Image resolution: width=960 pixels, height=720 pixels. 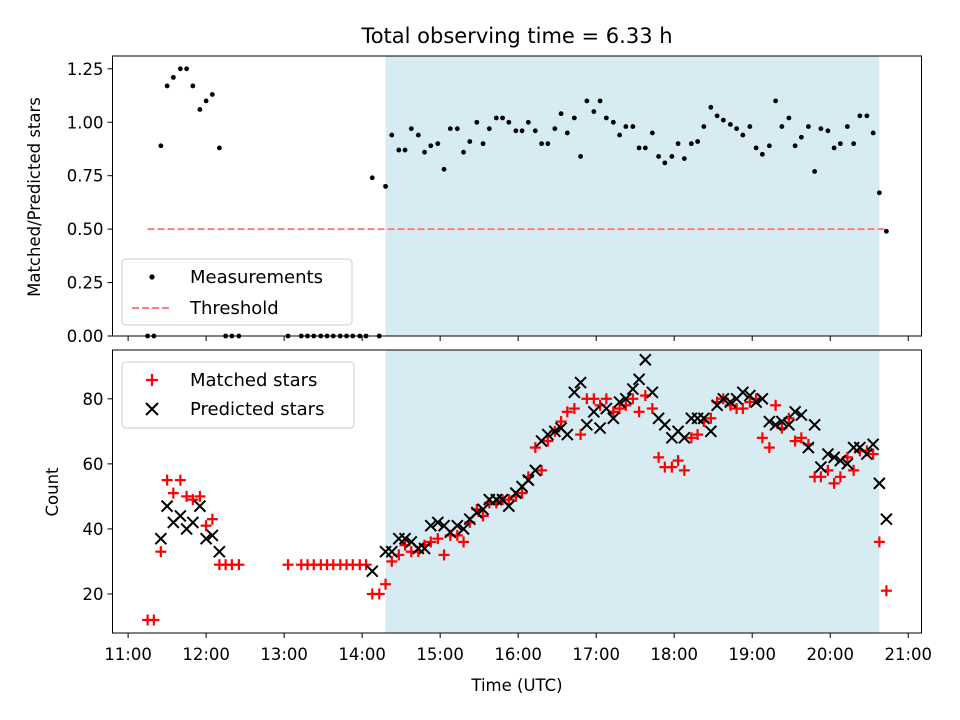 What do you see at coordinates (152, 409) in the screenshot?
I see `legend-predicted-marker` at bounding box center [152, 409].